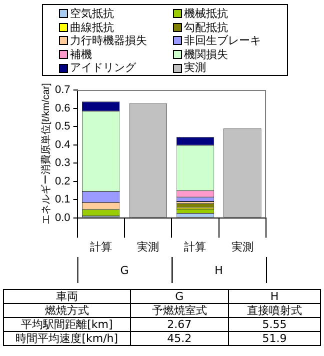 The height and width of the screenshot is (356, 324). Describe the element at coordinates (103, 68) in the screenshot. I see `legend-label: アイドリング` at that location.